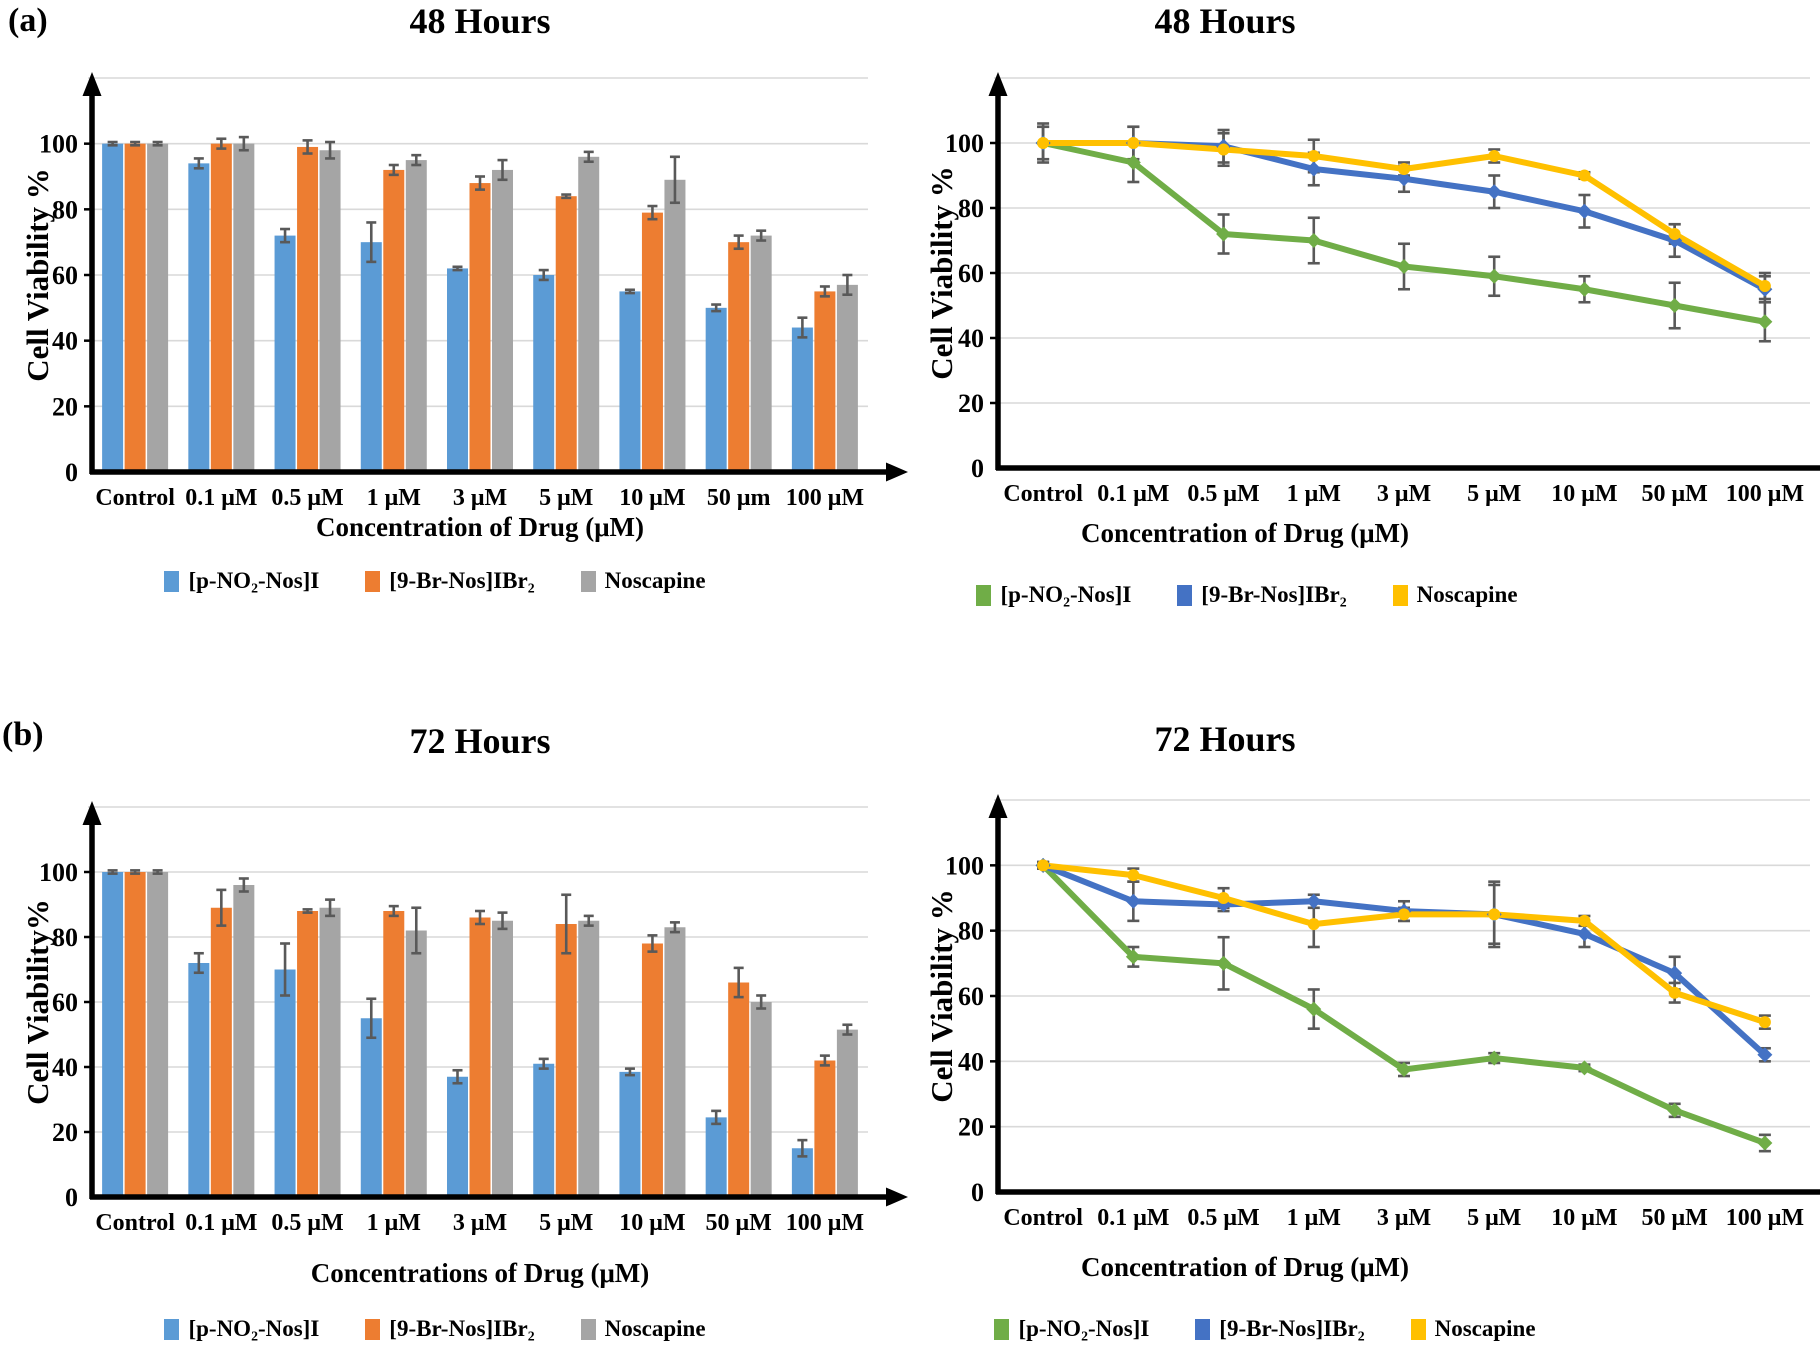 This screenshot has height=1349, width=1820. I want to click on legend-label: [p-NO₂-Nos]I, so click(1084, 1328).